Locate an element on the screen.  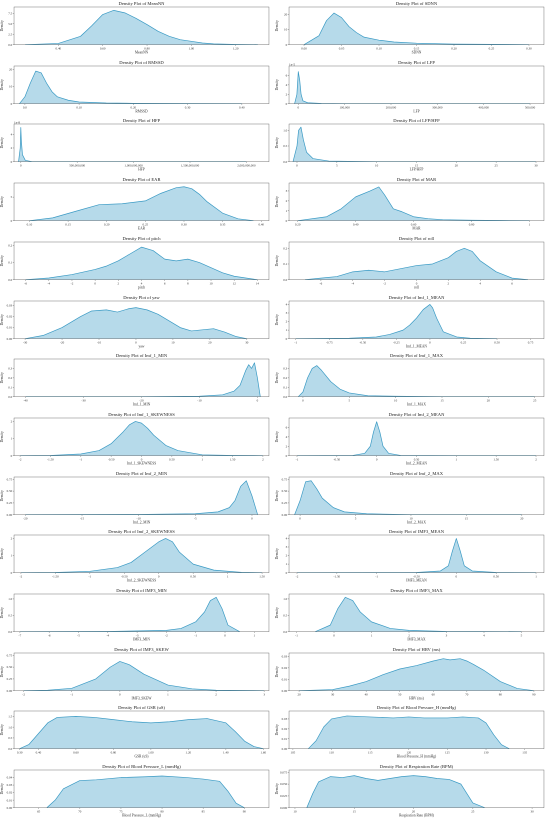
x-tick-label: -4 is located at coordinates (107, 635).